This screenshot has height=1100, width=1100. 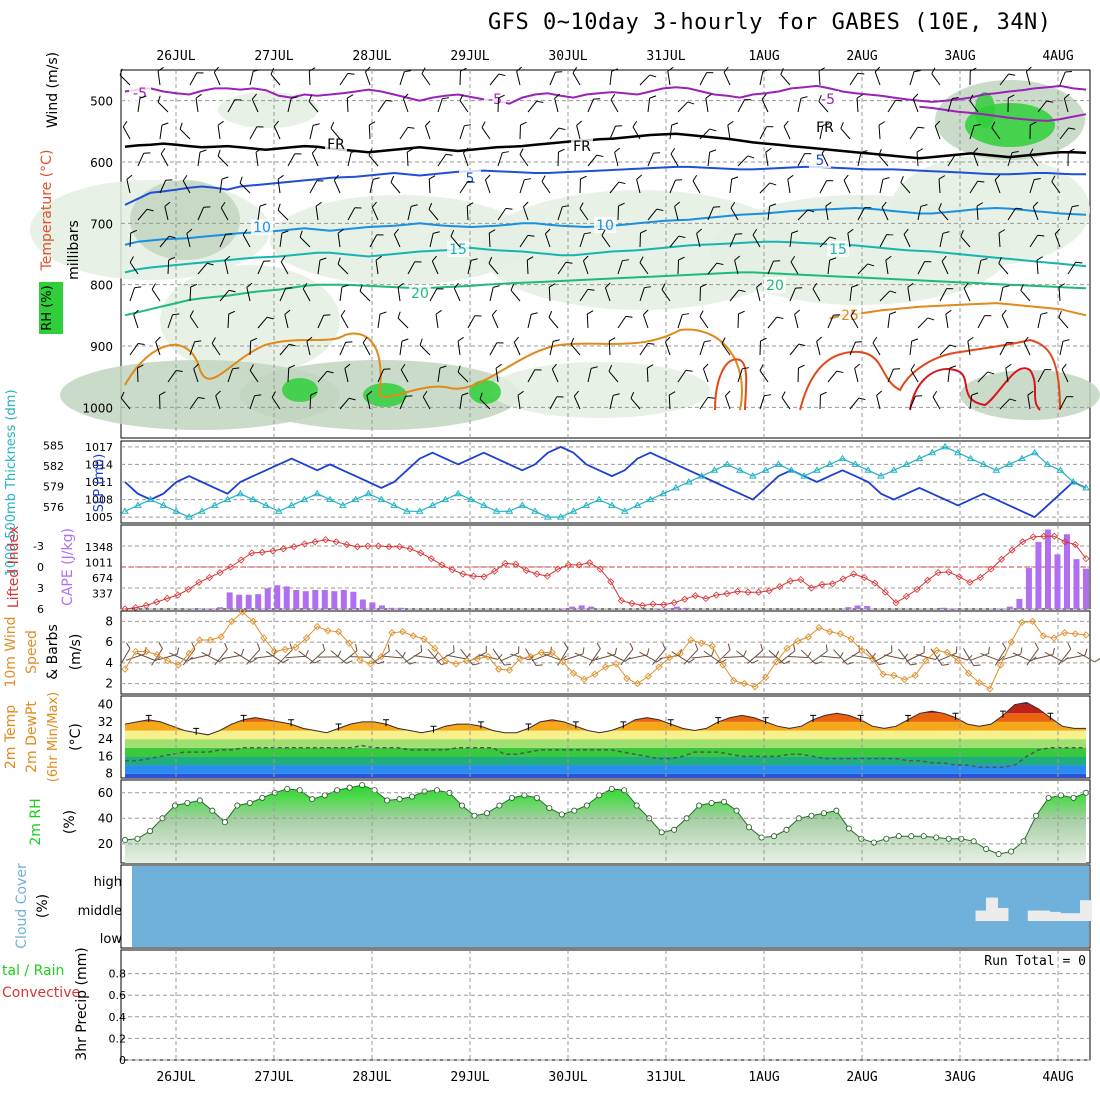 What do you see at coordinates (1054, 916) in the screenshot?
I see `middle-cloud-bar` at bounding box center [1054, 916].